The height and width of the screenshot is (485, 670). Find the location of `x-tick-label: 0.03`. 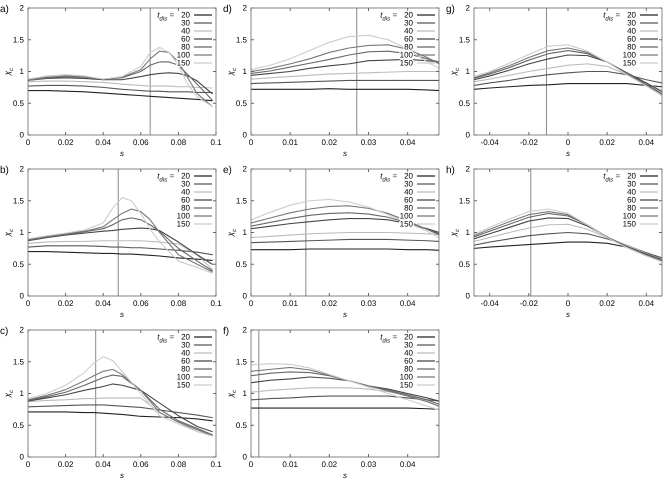

x-tick-label: 0.03 is located at coordinates (368, 303).